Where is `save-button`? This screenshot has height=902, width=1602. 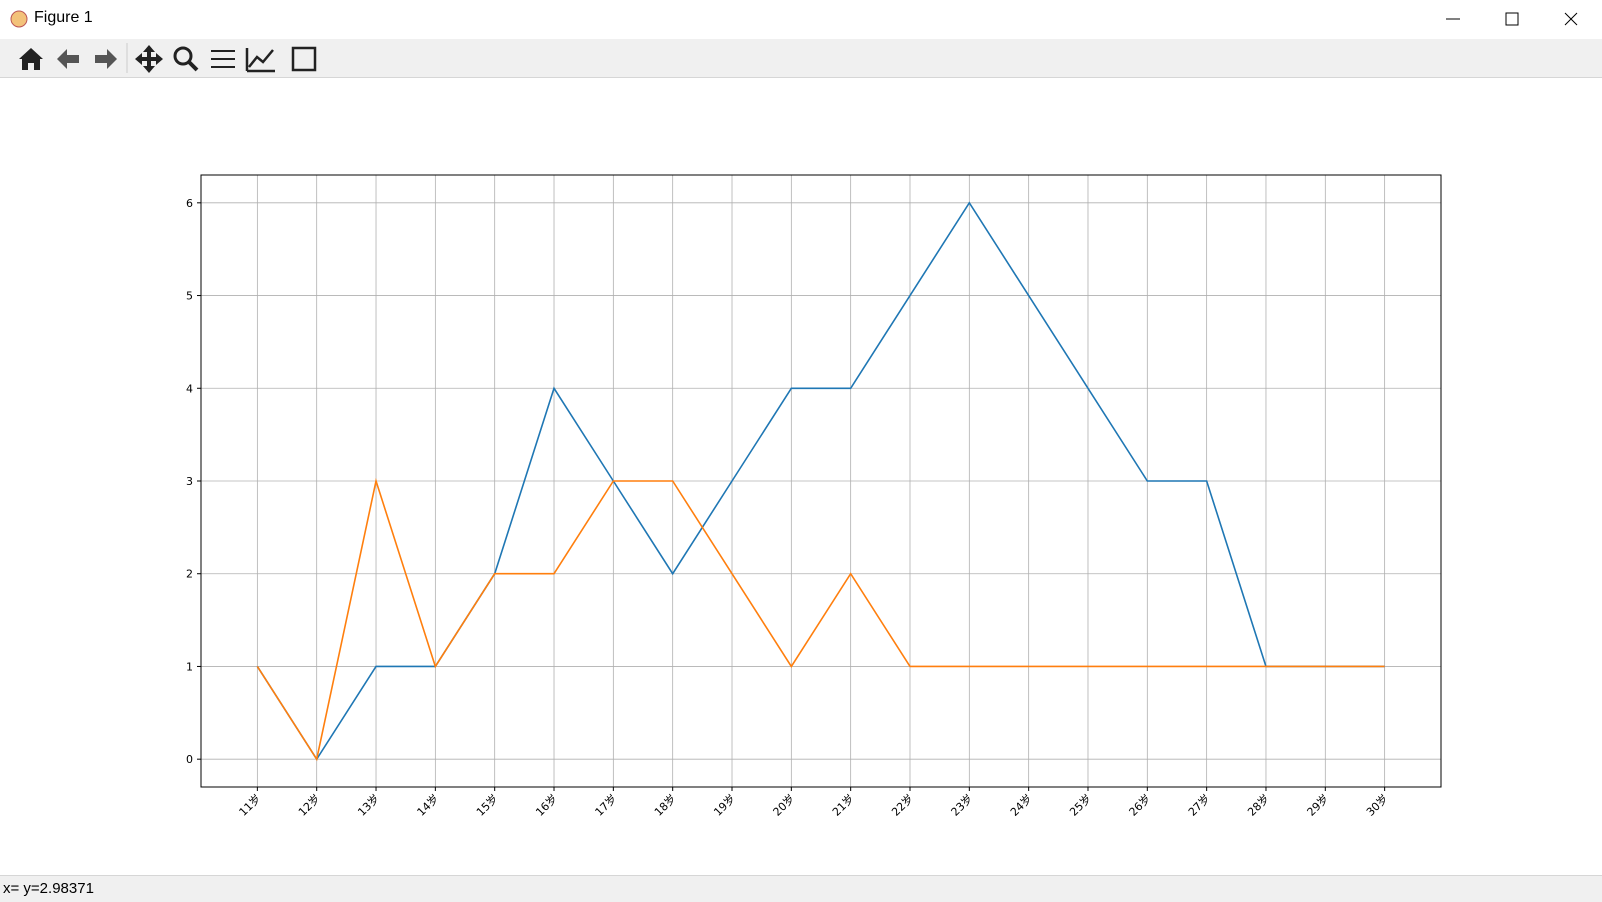 save-button is located at coordinates (304, 59).